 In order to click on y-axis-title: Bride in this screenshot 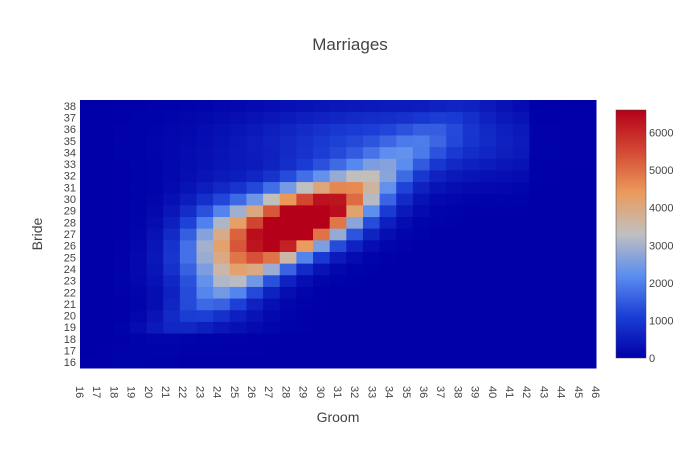, I will do `click(37, 233)`.